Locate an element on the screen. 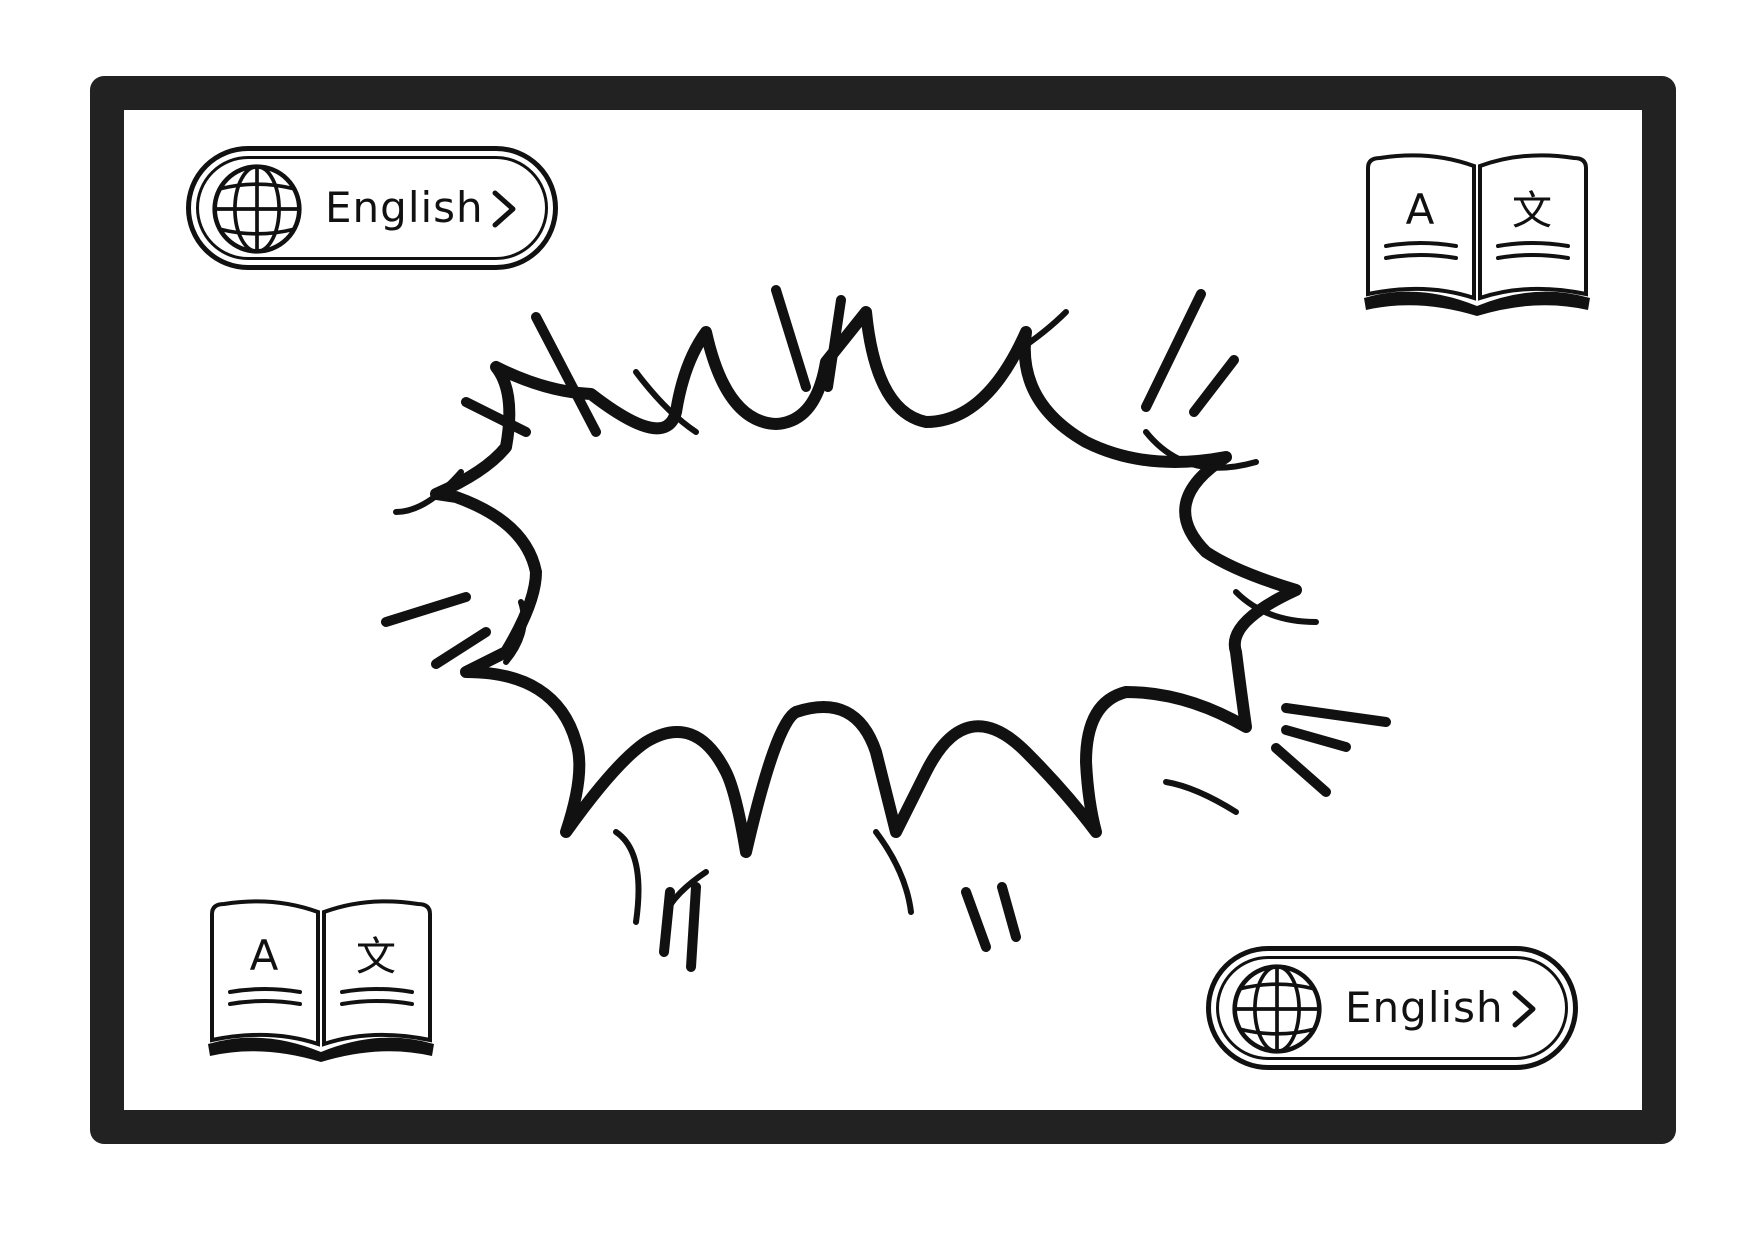 The width and height of the screenshot is (1748, 1240). language-selector-top: English is located at coordinates (372, 208).